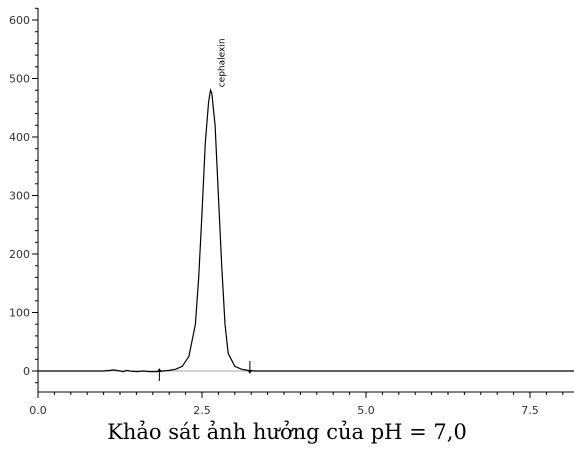  Describe the element at coordinates (366, 410) in the screenshot. I see `x-tick-label: 5.0` at that location.